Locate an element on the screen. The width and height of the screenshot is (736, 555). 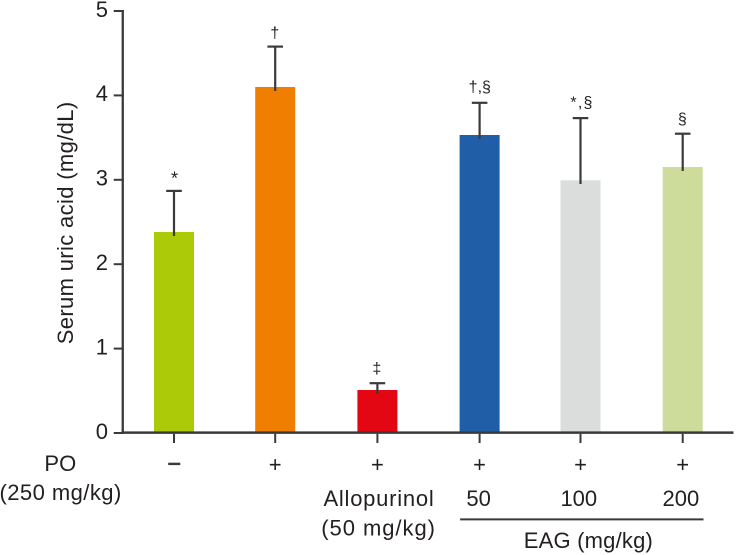
svg-text: EAG (mg/kg) is located at coordinates (588, 540).